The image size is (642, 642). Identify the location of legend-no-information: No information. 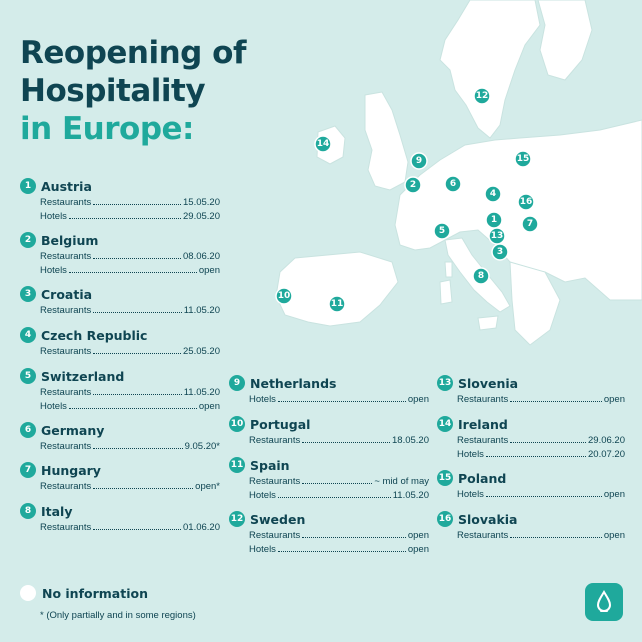
(84, 593).